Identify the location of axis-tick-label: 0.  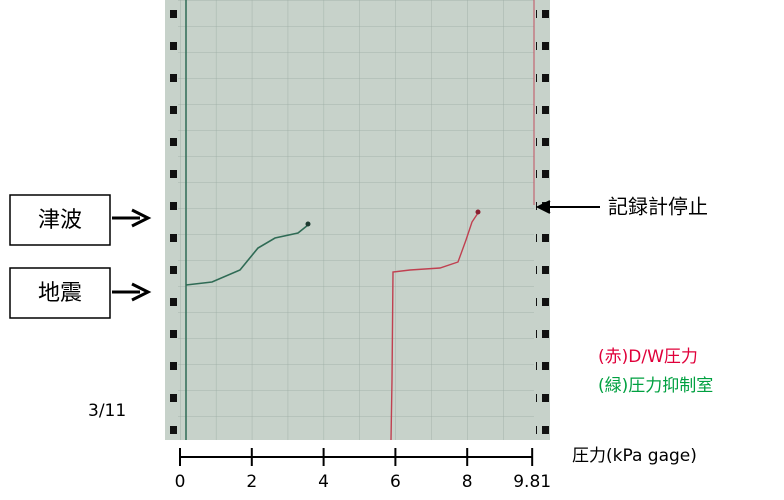
(180, 482).